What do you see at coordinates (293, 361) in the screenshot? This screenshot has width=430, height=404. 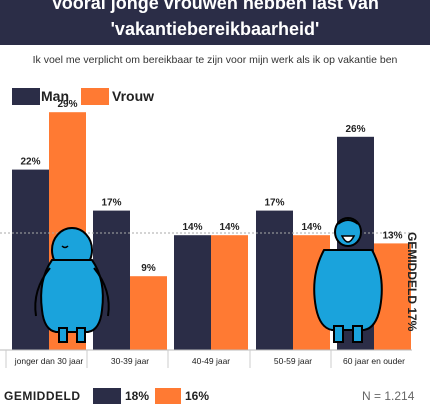 I see `category-label-3: 50-59 jaar` at bounding box center [293, 361].